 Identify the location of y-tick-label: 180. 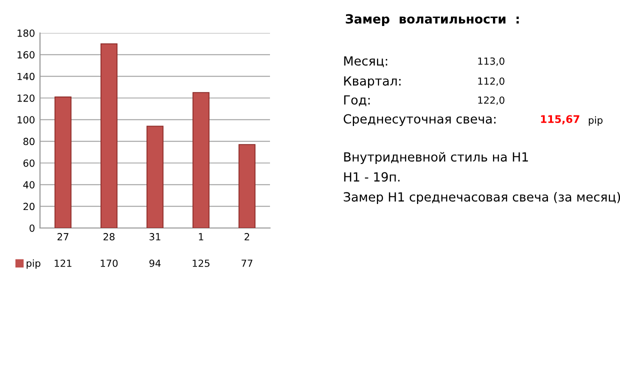
(26, 33).